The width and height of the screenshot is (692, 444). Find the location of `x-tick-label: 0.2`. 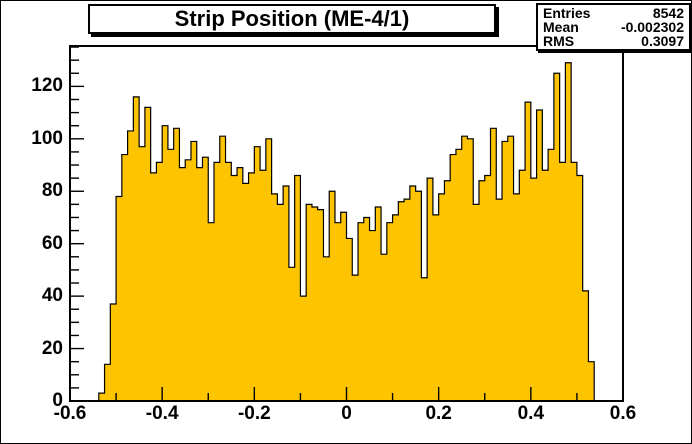

x-tick-label: 0.2 is located at coordinates (438, 413).